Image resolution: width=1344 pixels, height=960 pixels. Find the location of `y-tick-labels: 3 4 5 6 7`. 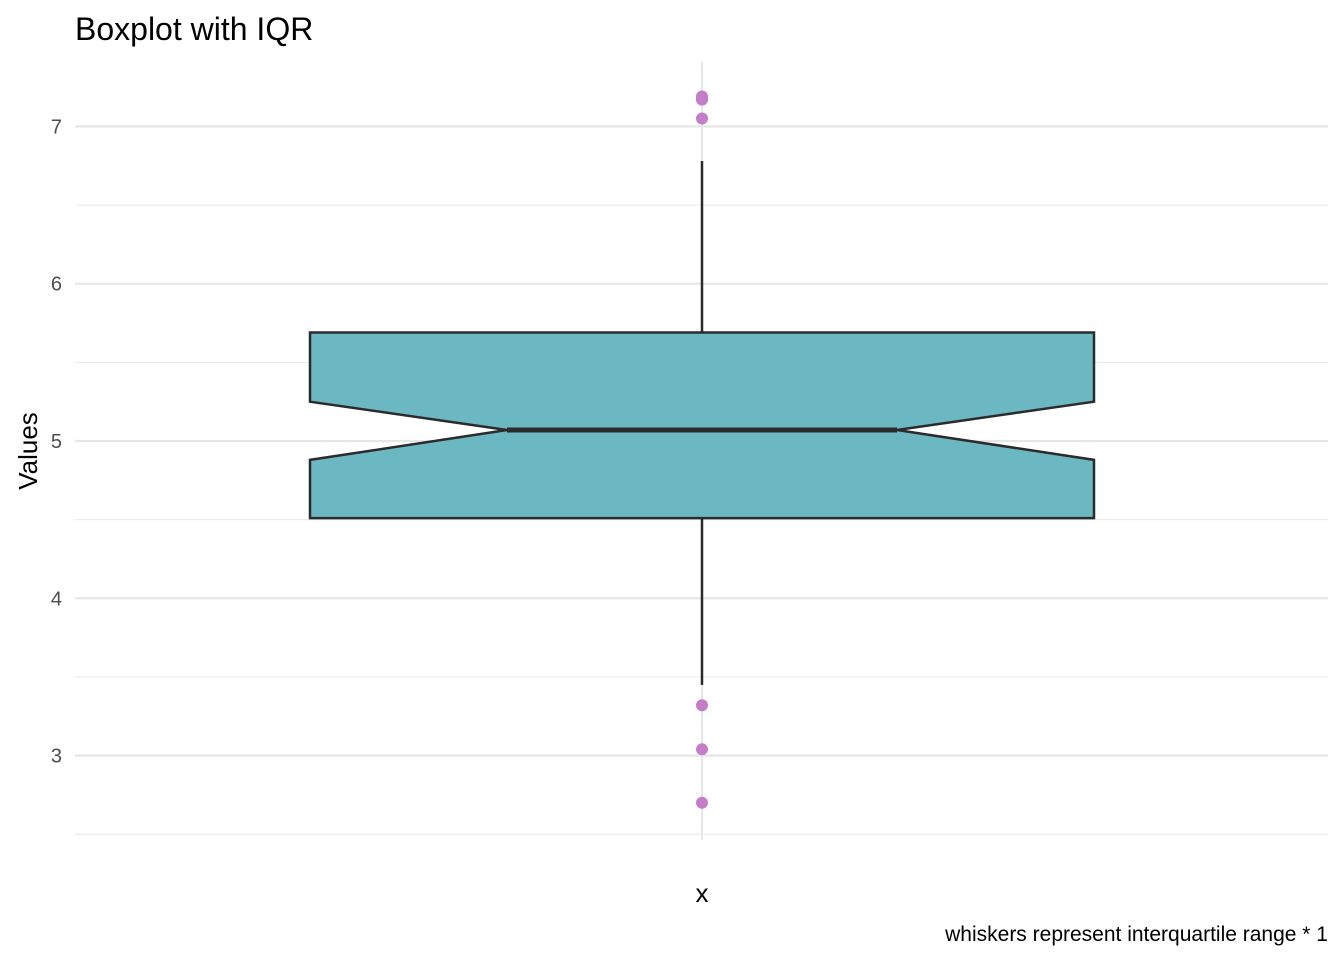

y-tick-labels: 3 4 5 6 7 is located at coordinates (56, 441).